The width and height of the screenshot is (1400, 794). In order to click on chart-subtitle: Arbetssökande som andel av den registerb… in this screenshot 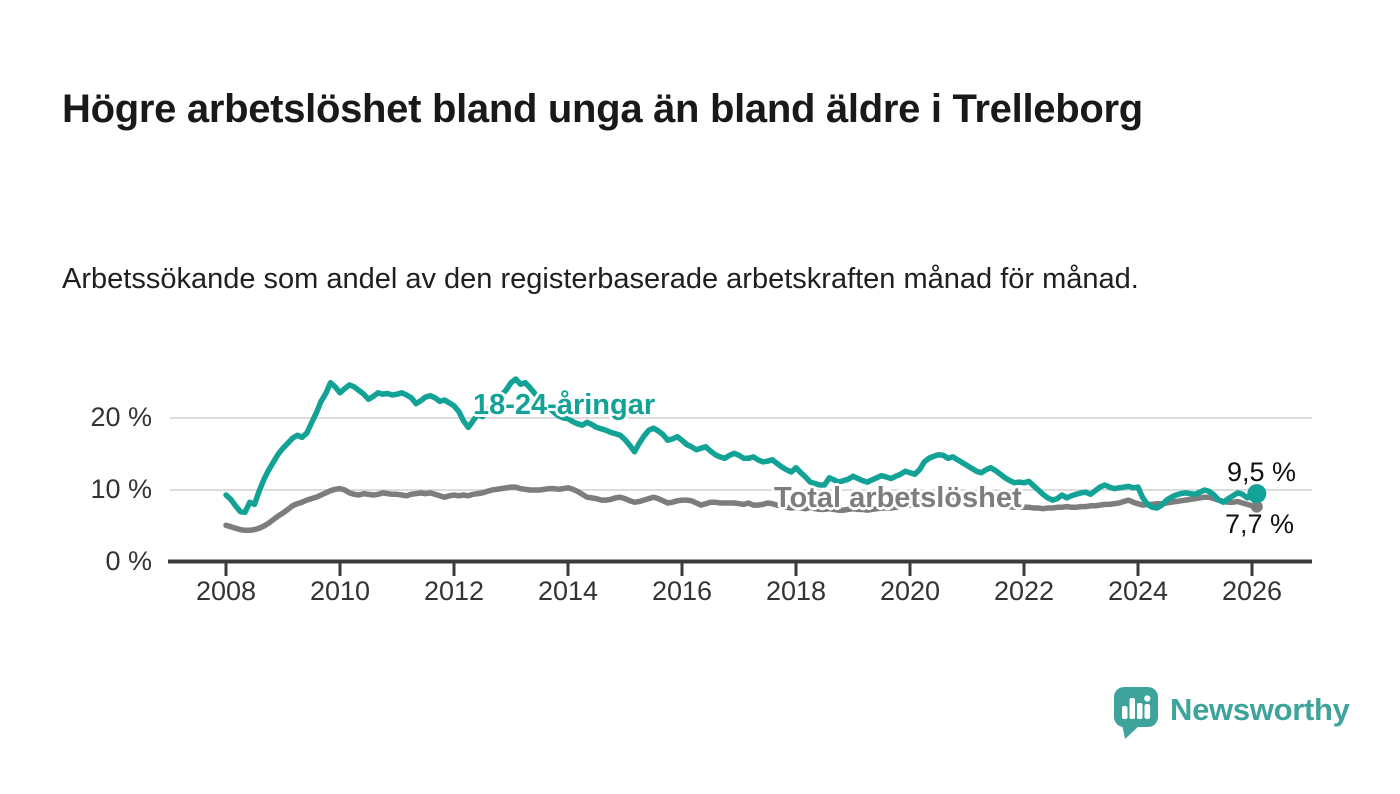, I will do `click(600, 279)`.